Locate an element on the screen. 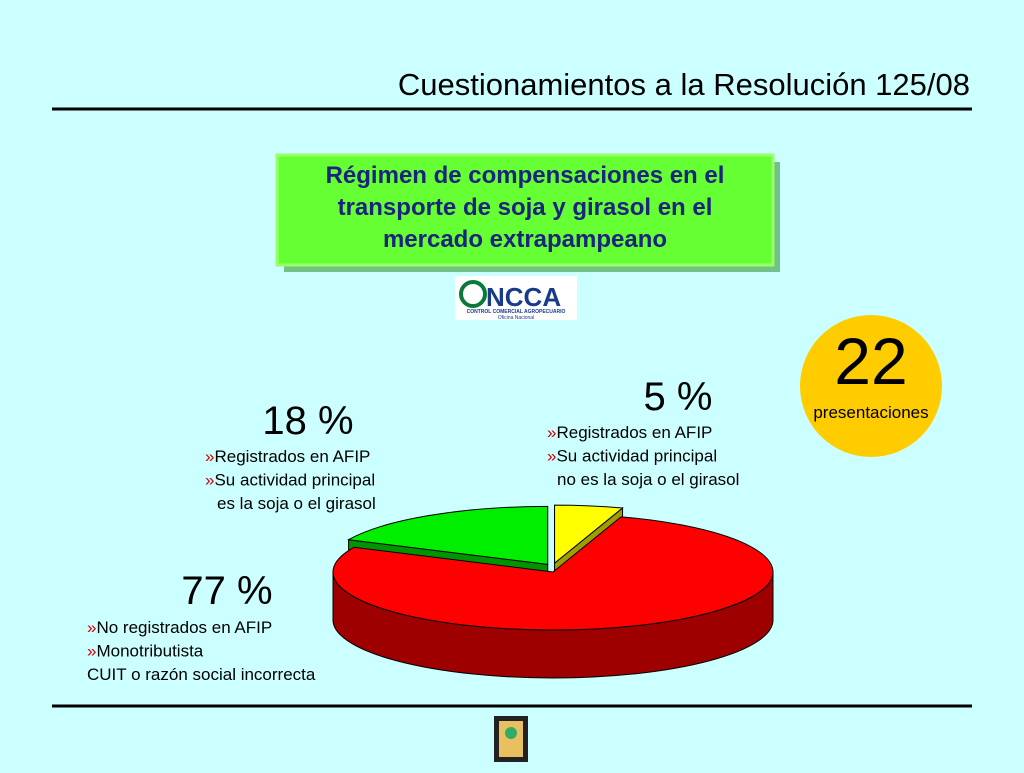 The height and width of the screenshot is (773, 1024). value-label: 77 % is located at coordinates (226, 591).